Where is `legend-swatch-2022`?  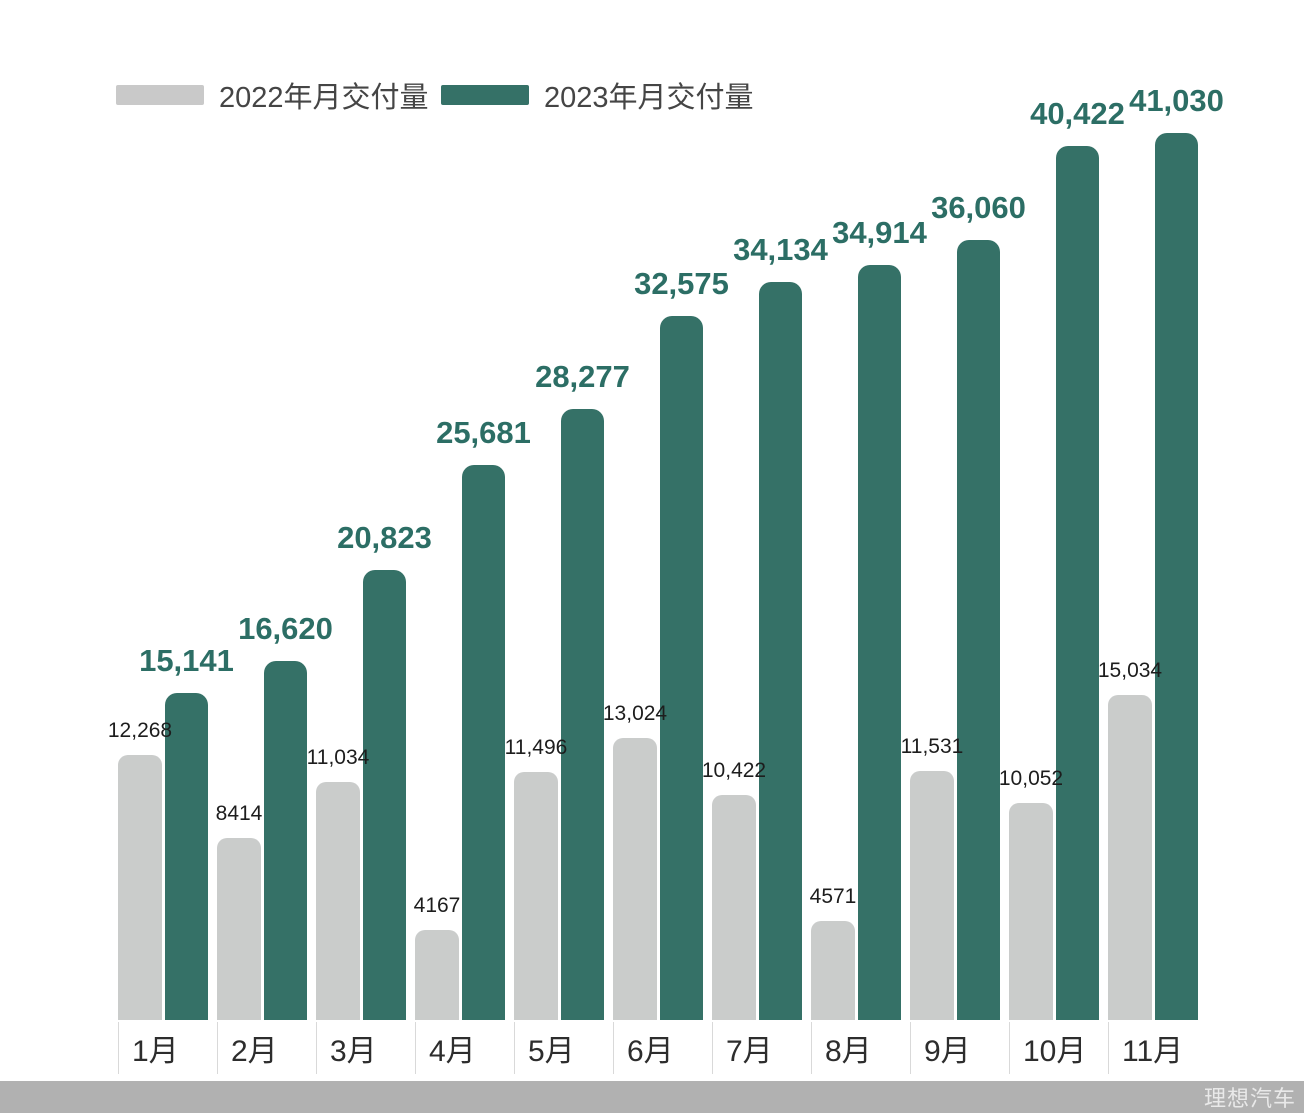 legend-swatch-2022 is located at coordinates (160, 95).